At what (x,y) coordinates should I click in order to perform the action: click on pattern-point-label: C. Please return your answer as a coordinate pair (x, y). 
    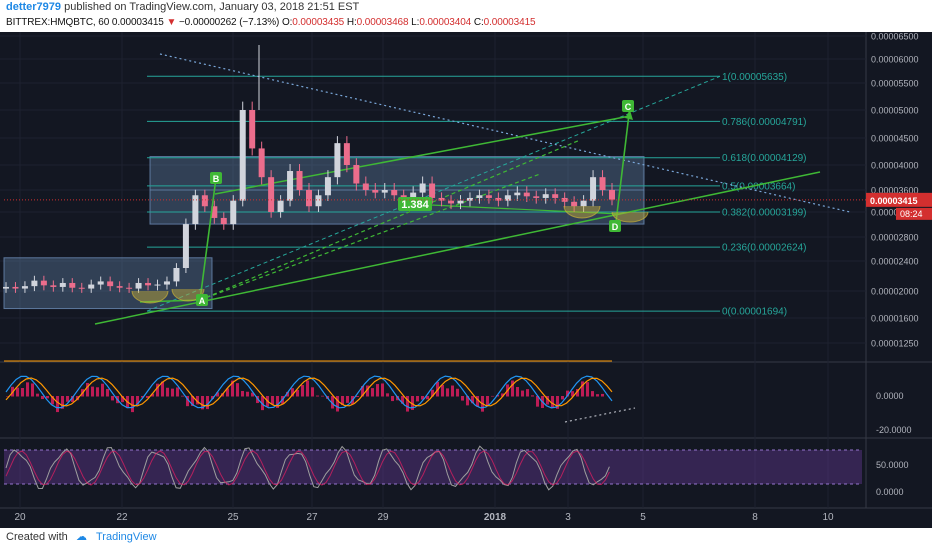
    Looking at the image, I should click on (628, 107).